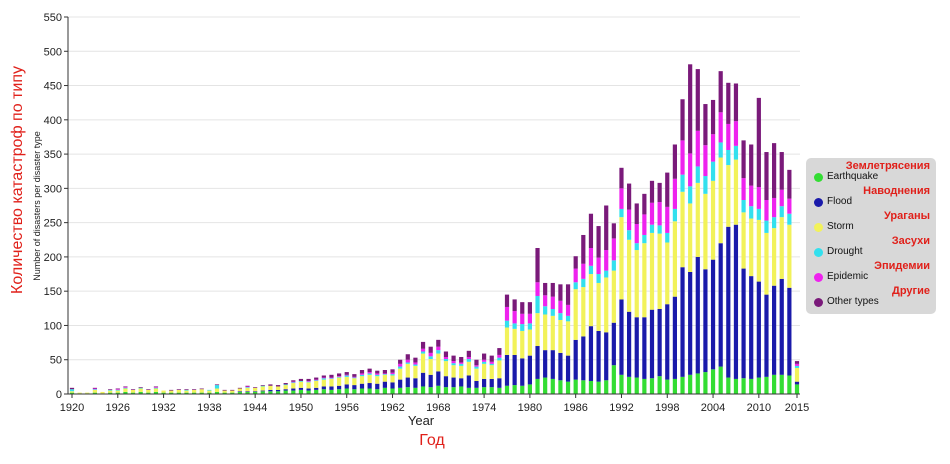 The image size is (950, 464). What do you see at coordinates (53, 258) in the screenshot?
I see `y-tick-label: 200` at bounding box center [53, 258].